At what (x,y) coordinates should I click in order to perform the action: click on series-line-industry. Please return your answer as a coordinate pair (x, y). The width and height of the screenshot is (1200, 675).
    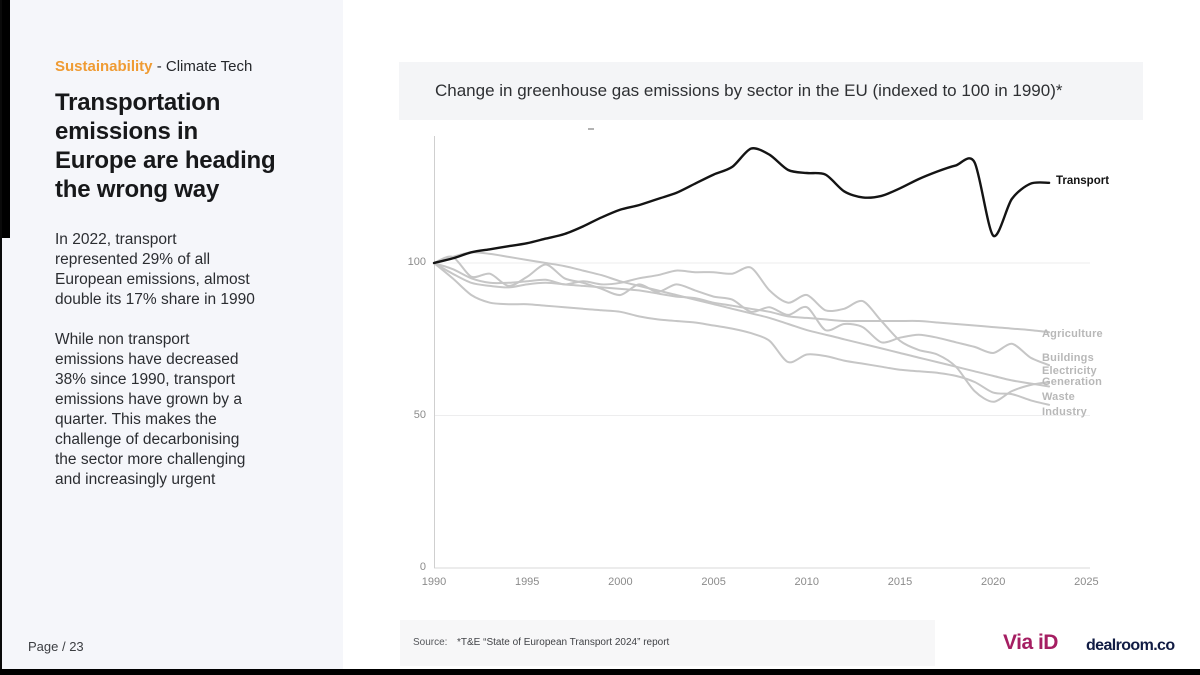
    Looking at the image, I should click on (742, 334).